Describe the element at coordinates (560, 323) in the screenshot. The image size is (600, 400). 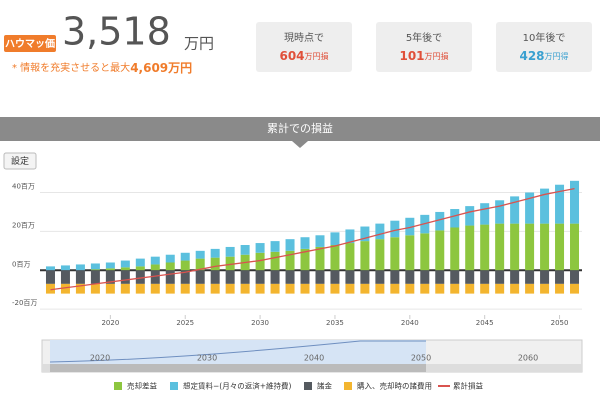
I see `x-tick-label: 2050` at that location.